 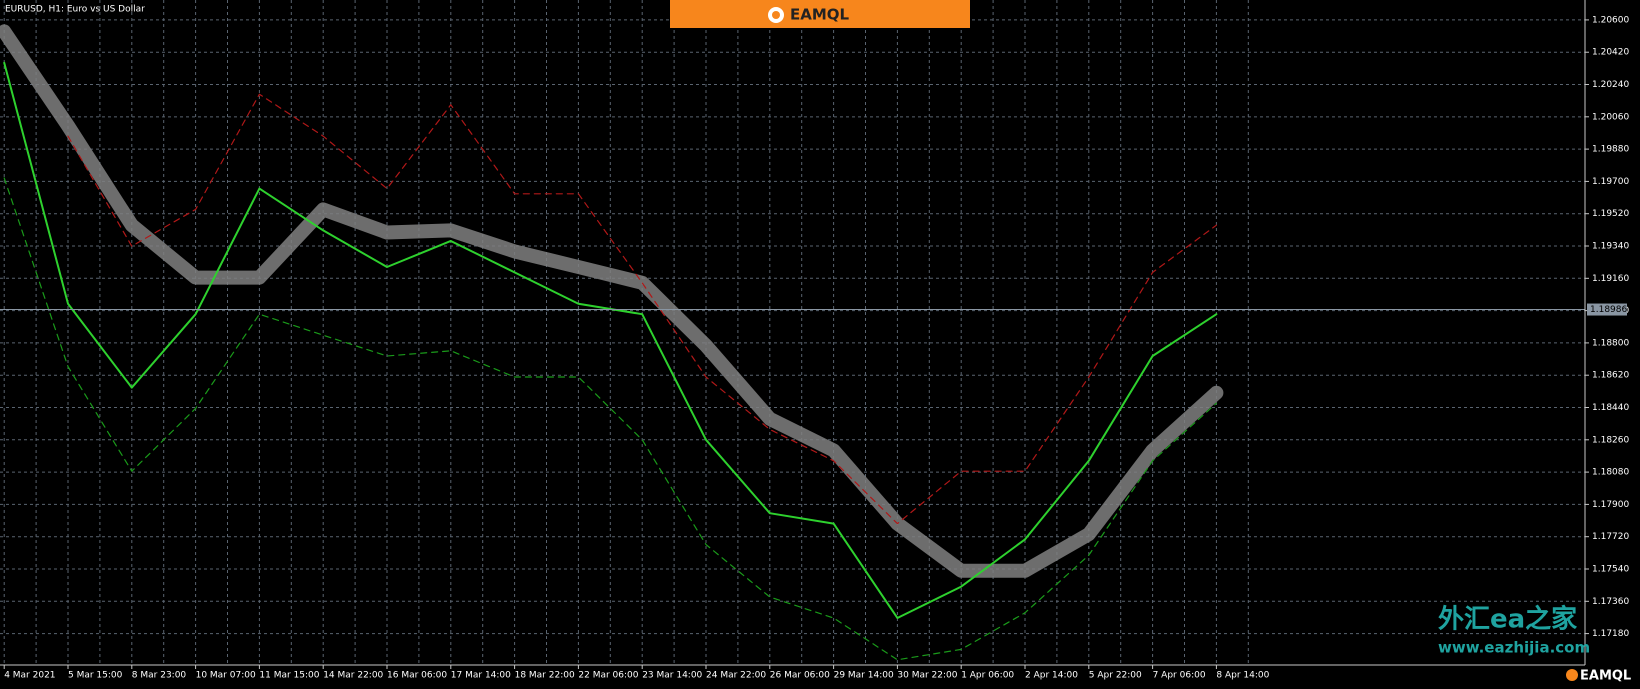 I want to click on y-tick-label: 1.18800, so click(x=1610, y=343).